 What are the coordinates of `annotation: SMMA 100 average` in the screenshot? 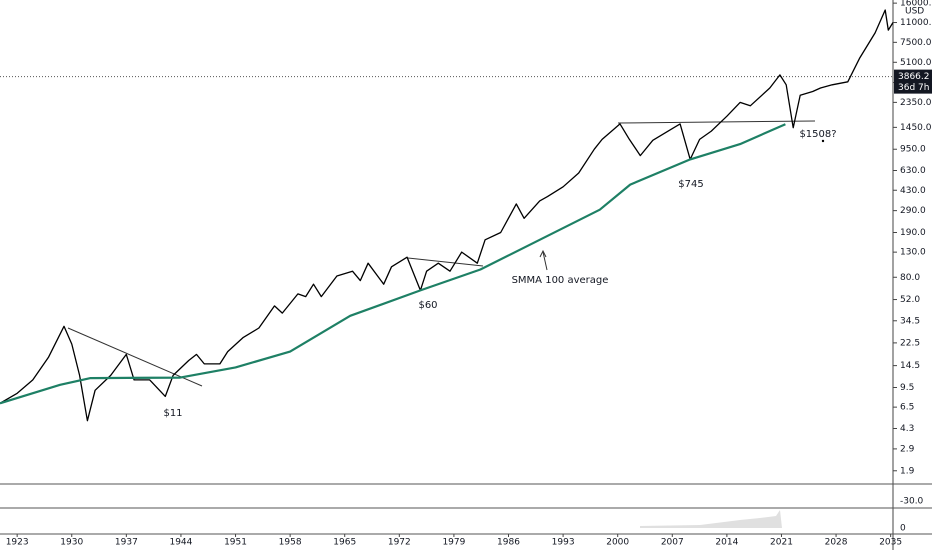 It's located at (560, 280).